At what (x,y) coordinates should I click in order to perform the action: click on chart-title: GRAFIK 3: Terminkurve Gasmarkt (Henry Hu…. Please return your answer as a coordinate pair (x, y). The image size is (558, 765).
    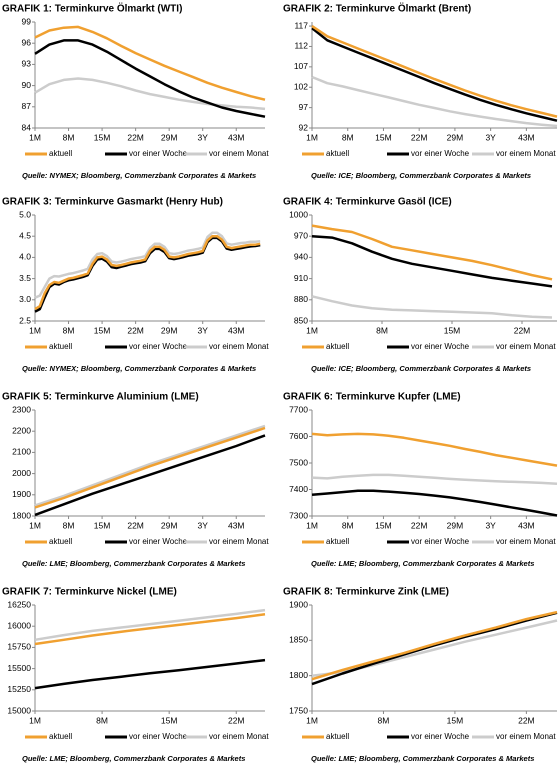
    Looking at the image, I should click on (112, 202).